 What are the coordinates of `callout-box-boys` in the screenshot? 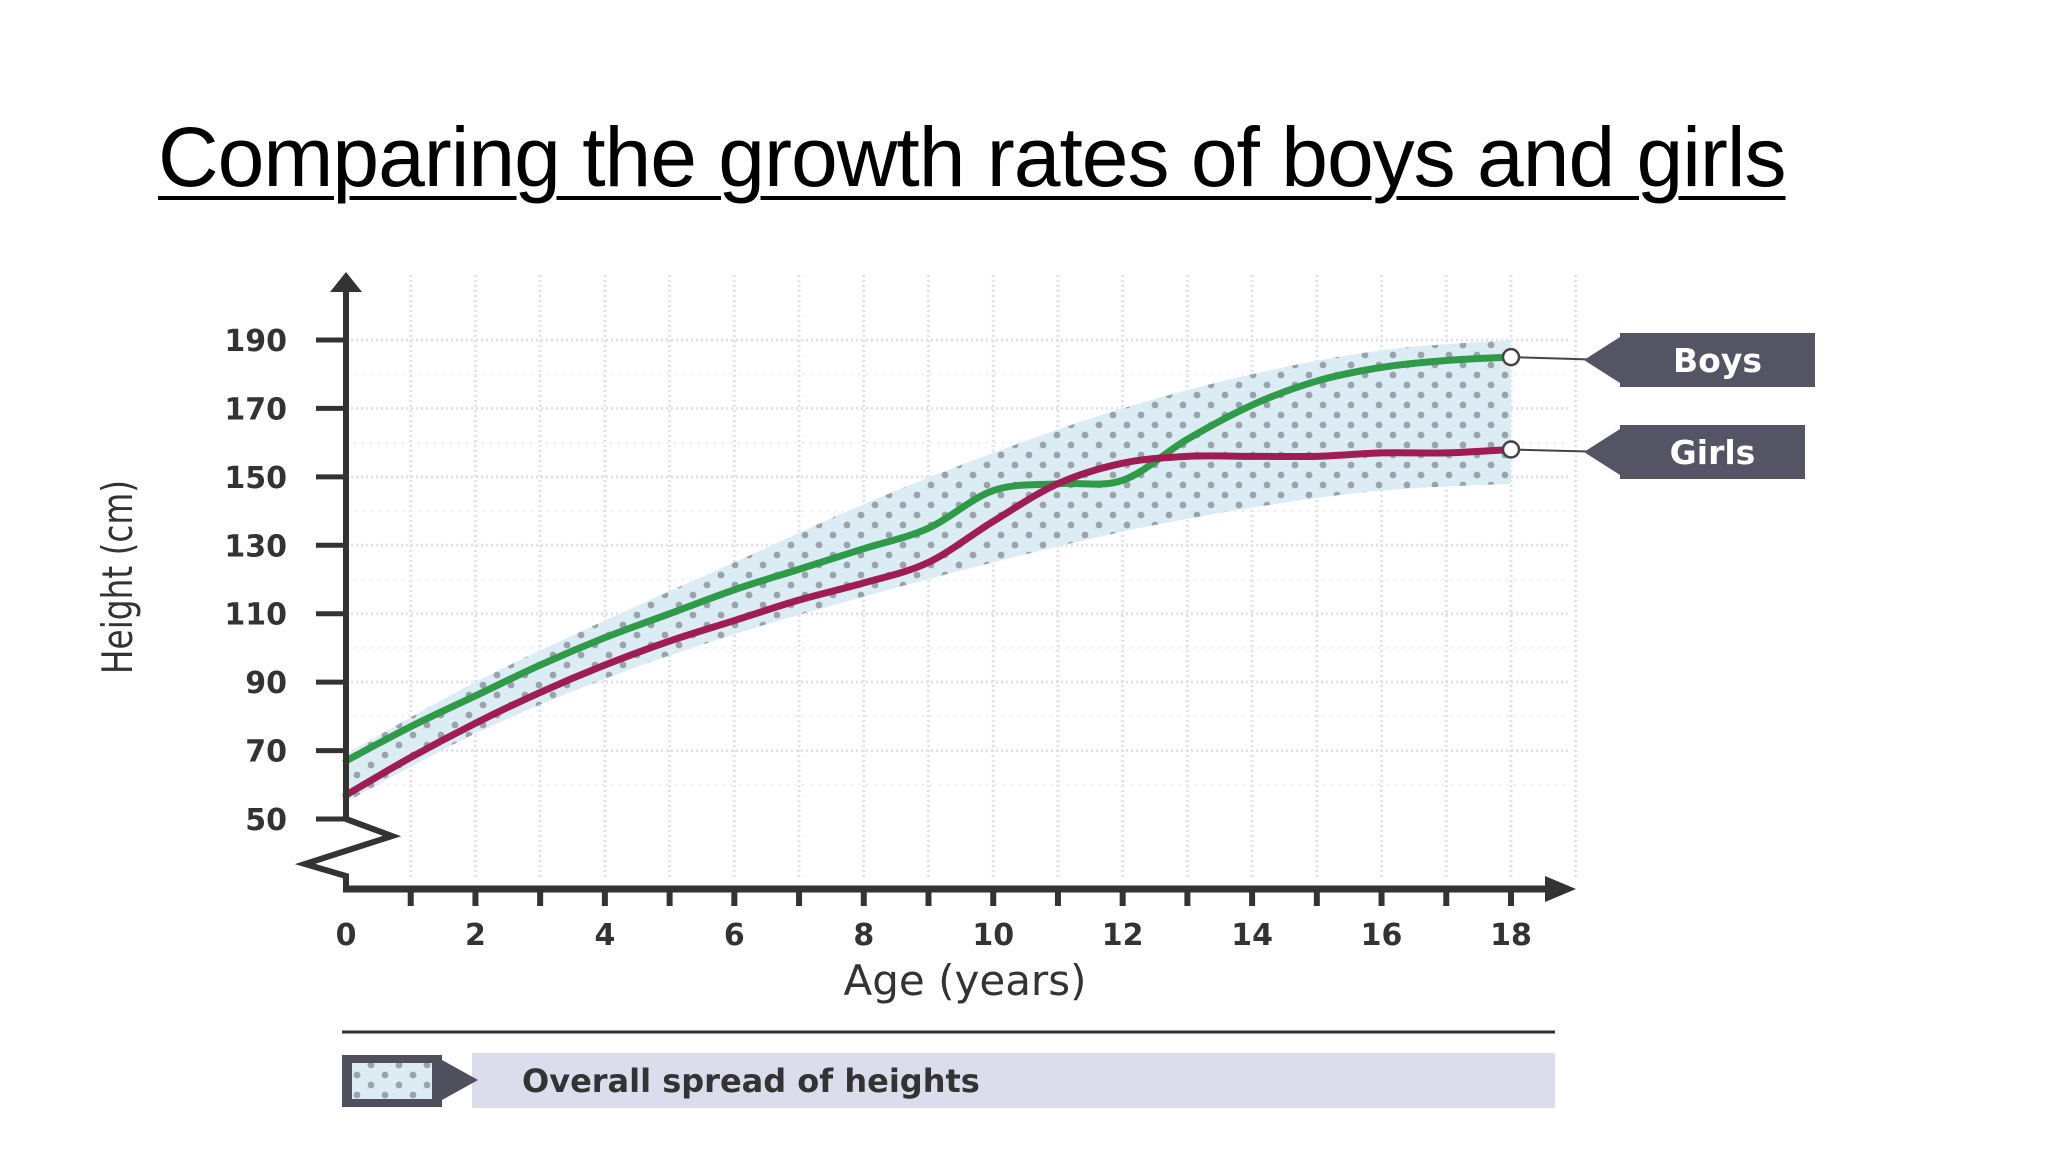 It's located at (1717, 360).